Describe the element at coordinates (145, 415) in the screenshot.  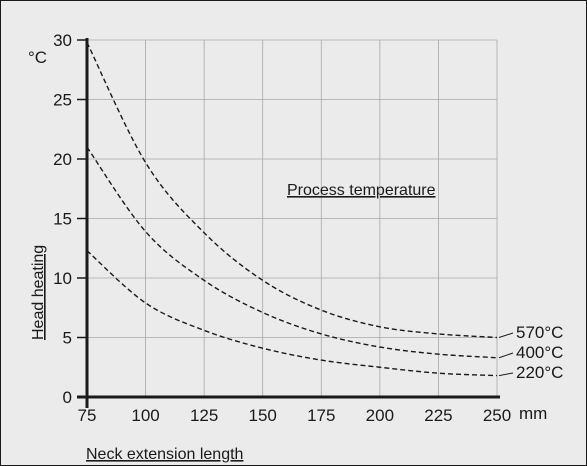
I see `x-tick-label: 100` at that location.